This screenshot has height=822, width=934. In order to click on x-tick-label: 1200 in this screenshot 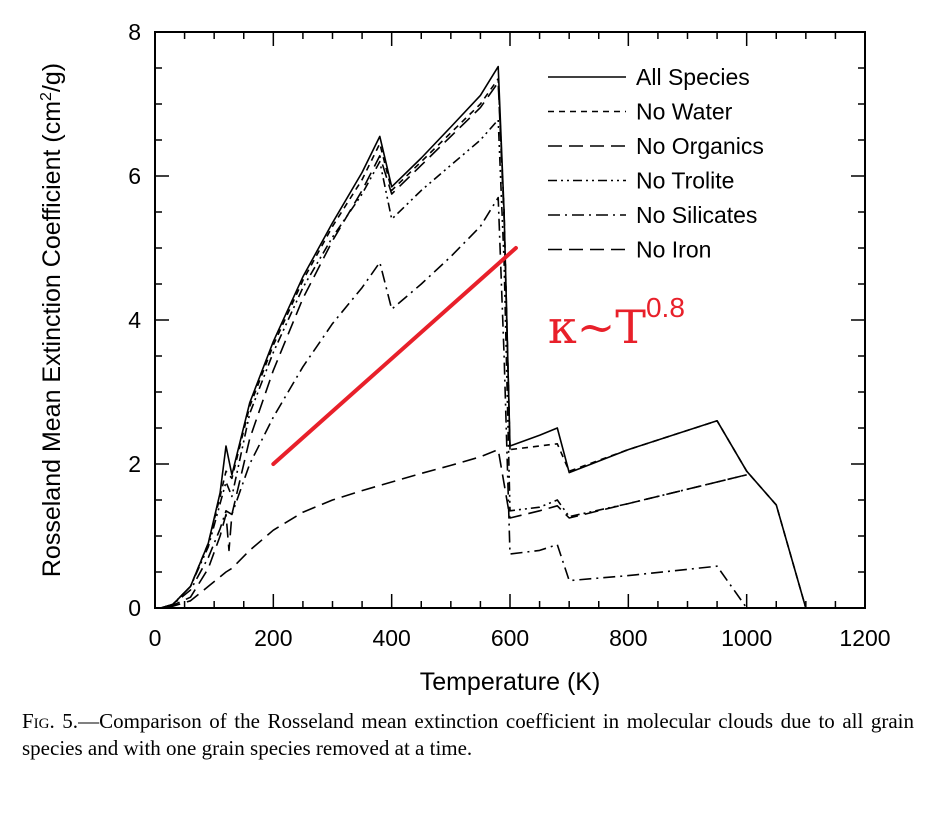, I will do `click(864, 638)`.